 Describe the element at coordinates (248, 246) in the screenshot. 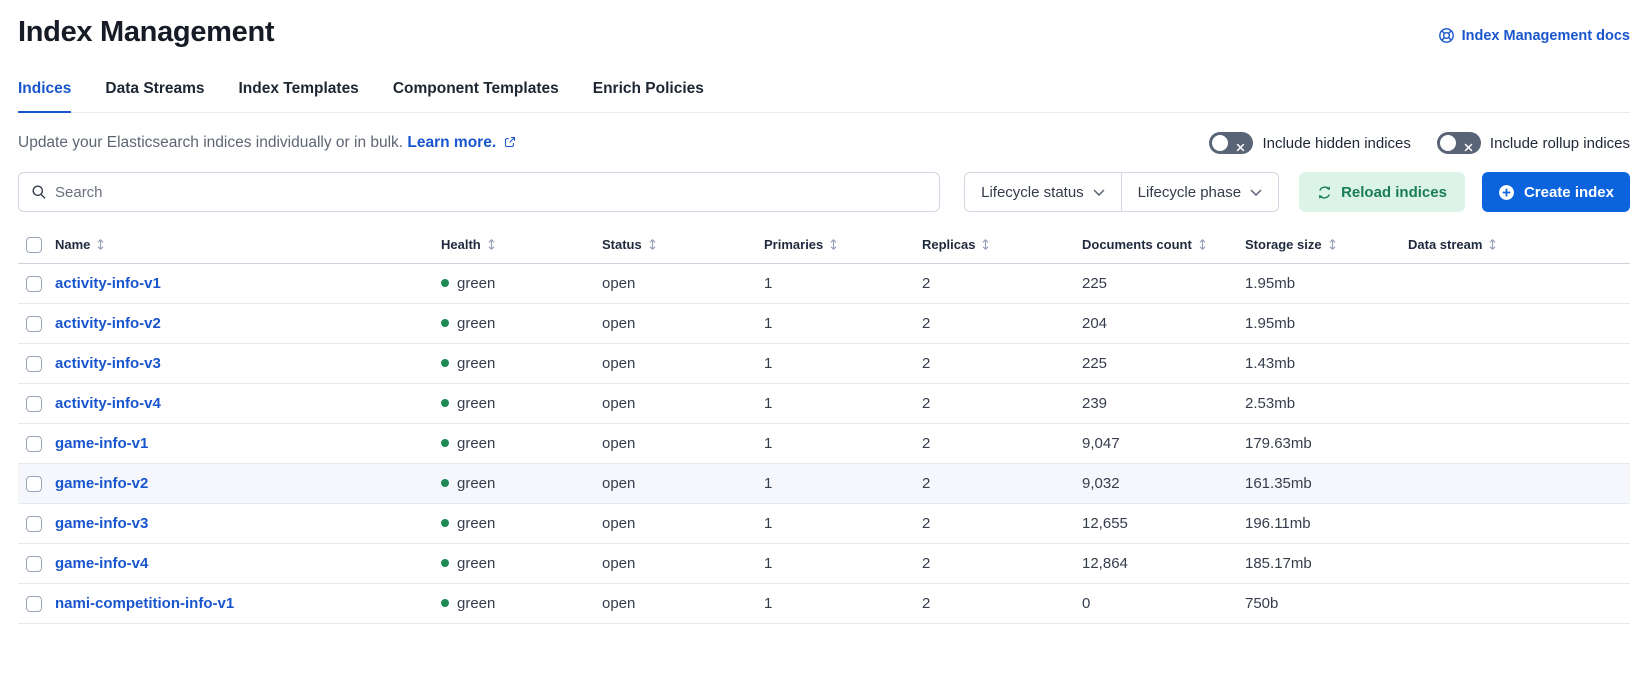

I see `column-header-name: Name` at that location.